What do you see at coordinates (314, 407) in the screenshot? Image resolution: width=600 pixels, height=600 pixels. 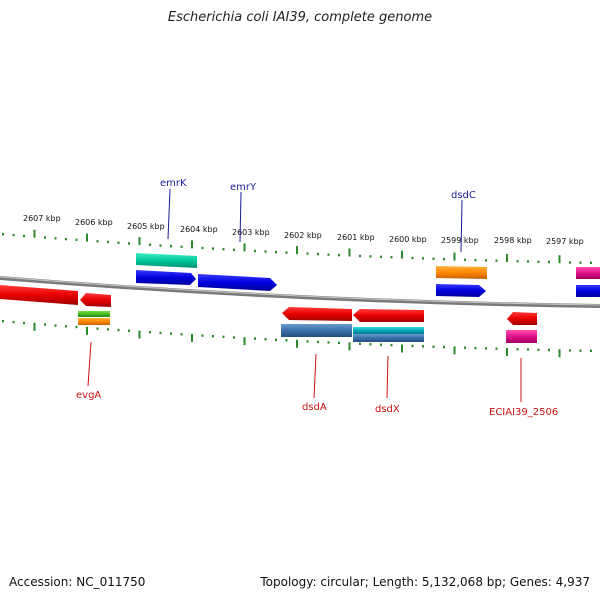 I see `gene-label-dsdA: dsdA` at bounding box center [314, 407].